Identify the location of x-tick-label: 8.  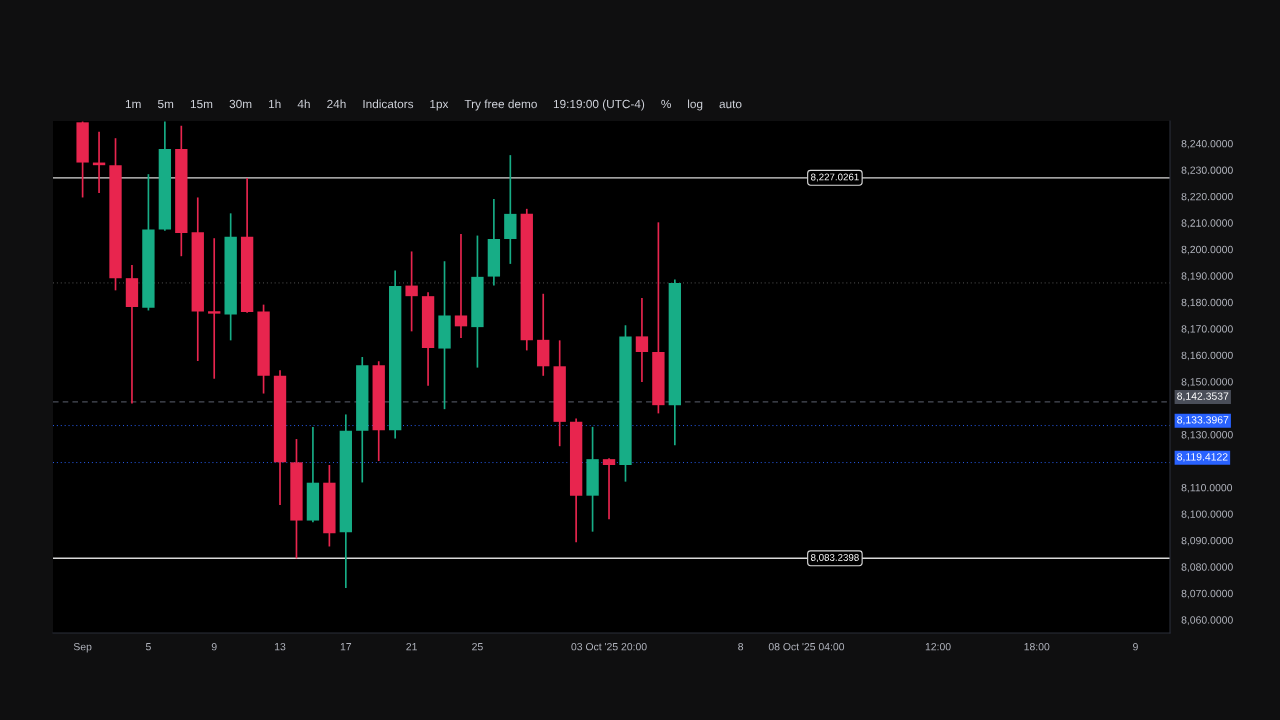
(741, 647).